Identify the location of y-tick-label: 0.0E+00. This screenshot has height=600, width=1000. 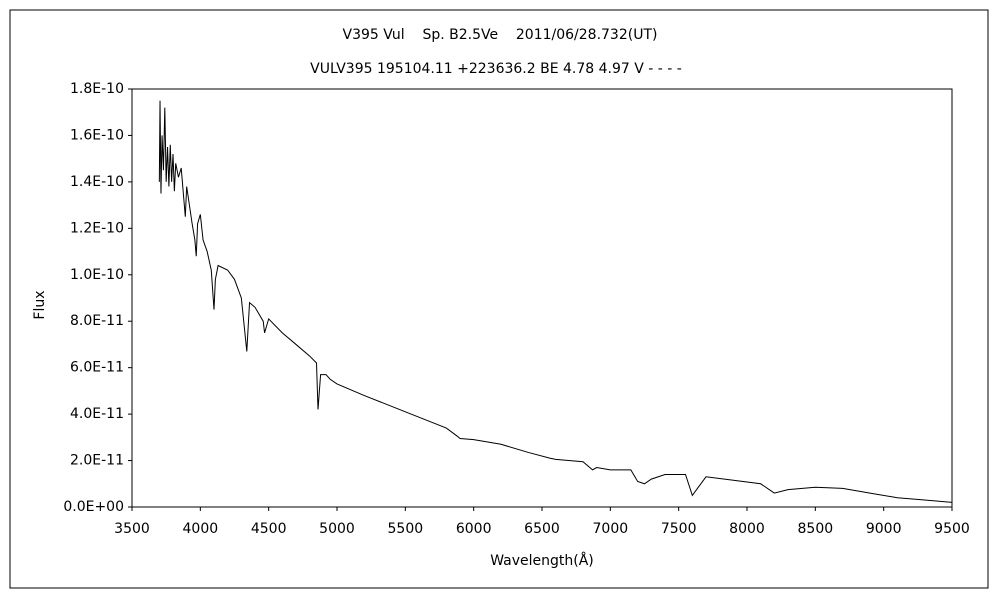
(93, 507).